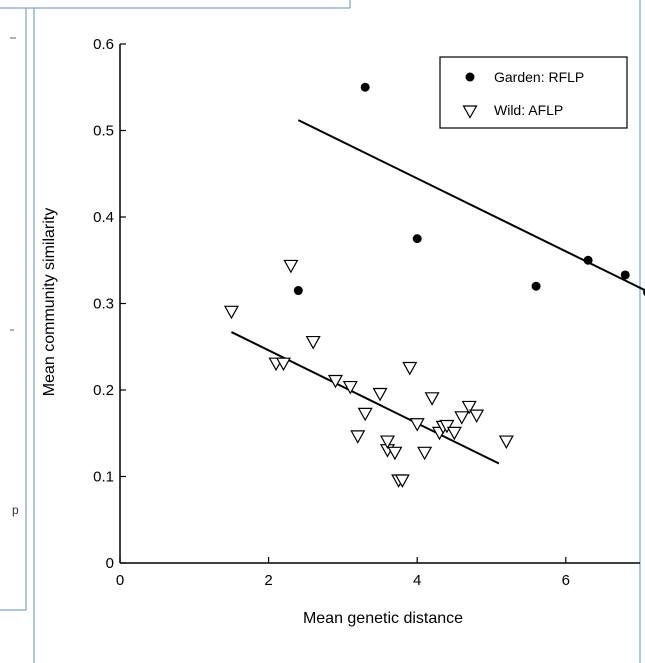  What do you see at coordinates (110, 563) in the screenshot?
I see `y-tick-label: 0` at bounding box center [110, 563].